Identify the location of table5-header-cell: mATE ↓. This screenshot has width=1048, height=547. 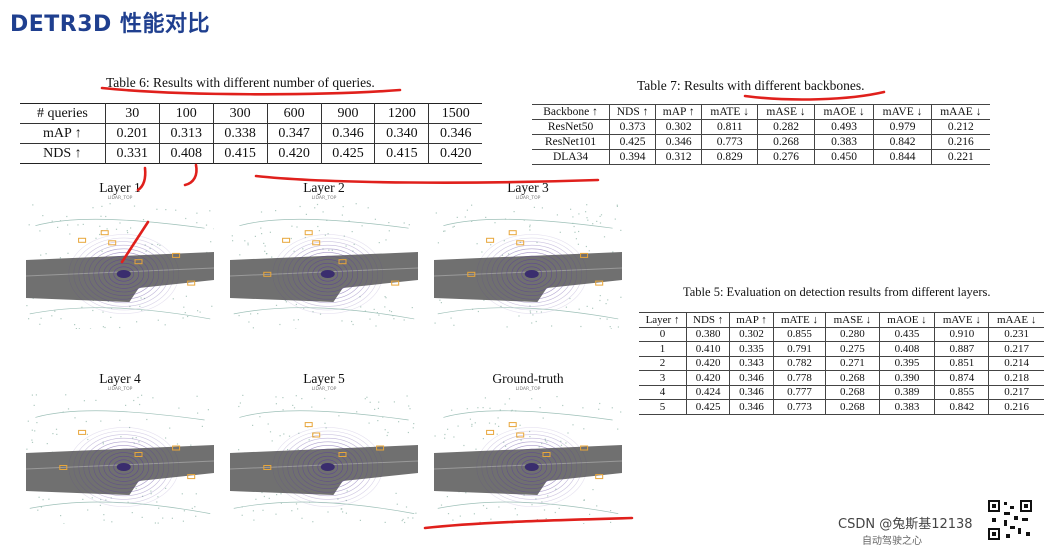
(799, 320).